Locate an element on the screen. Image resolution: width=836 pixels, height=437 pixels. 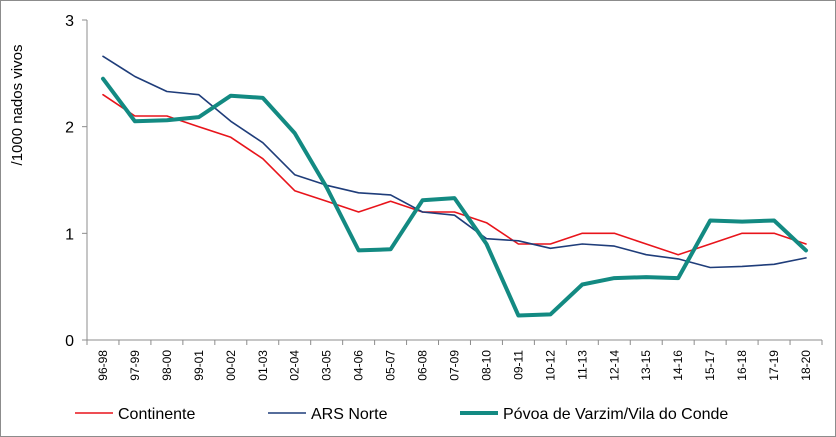
x-tick-label: 00-02 is located at coordinates (231, 365).